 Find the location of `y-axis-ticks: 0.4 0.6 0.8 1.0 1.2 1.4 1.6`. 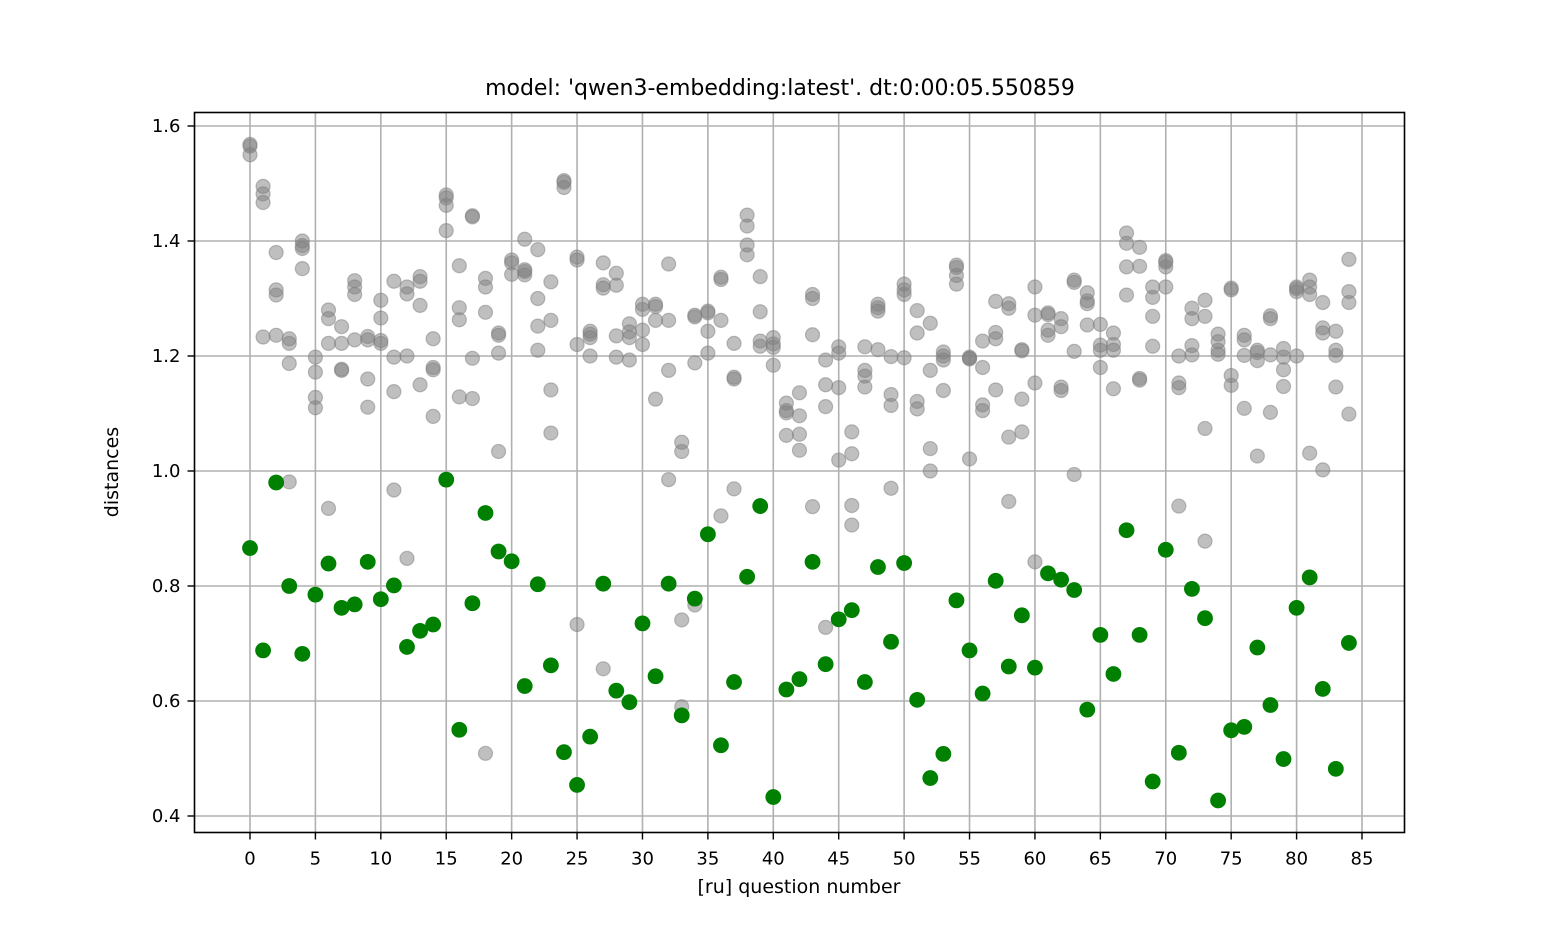

y-axis-ticks: 0.4 0.6 0.8 1.0 1.2 1.4 1.6 is located at coordinates (173, 471).